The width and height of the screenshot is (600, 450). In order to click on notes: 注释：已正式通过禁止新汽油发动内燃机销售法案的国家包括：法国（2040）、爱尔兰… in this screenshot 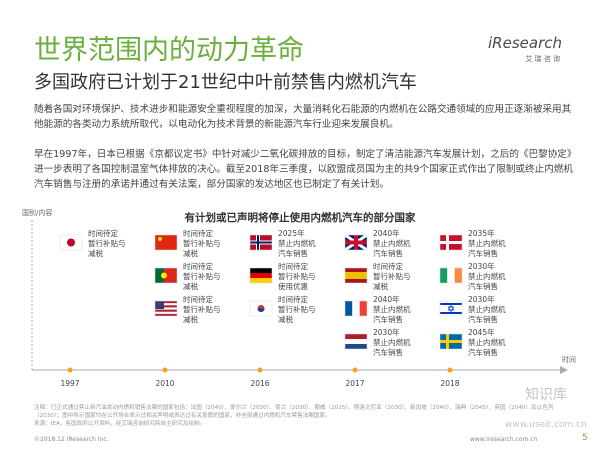, I will do `click(304, 416)`.